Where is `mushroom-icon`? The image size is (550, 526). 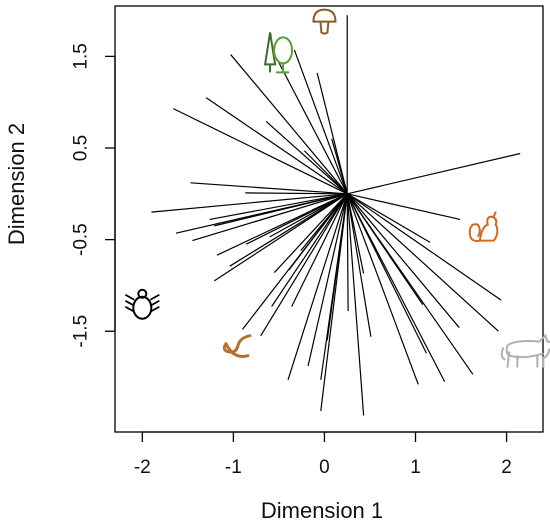
mushroom-icon is located at coordinates (324, 21).